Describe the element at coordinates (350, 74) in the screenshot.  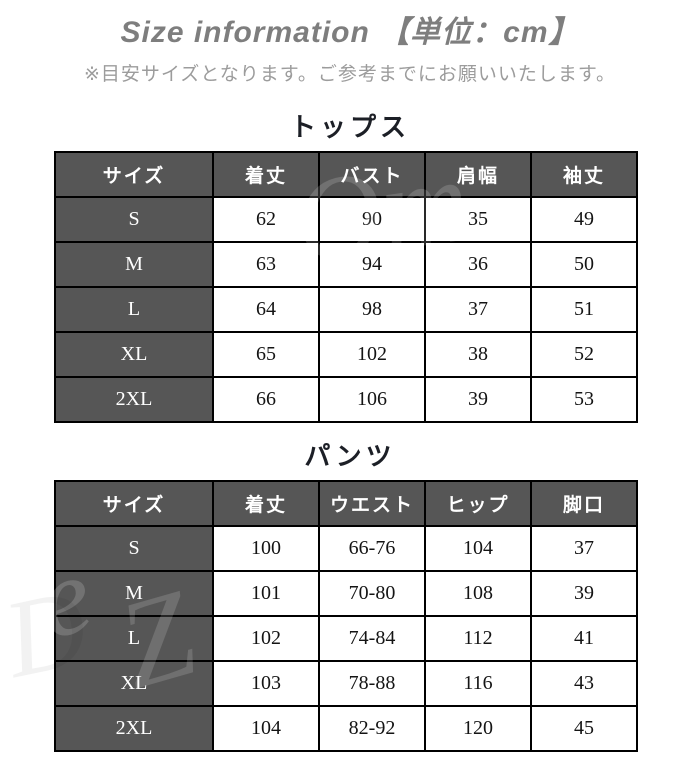
I see `disclaimer-text: ※目安サイズとなります。ご参考までにお願いいたします。` at that location.